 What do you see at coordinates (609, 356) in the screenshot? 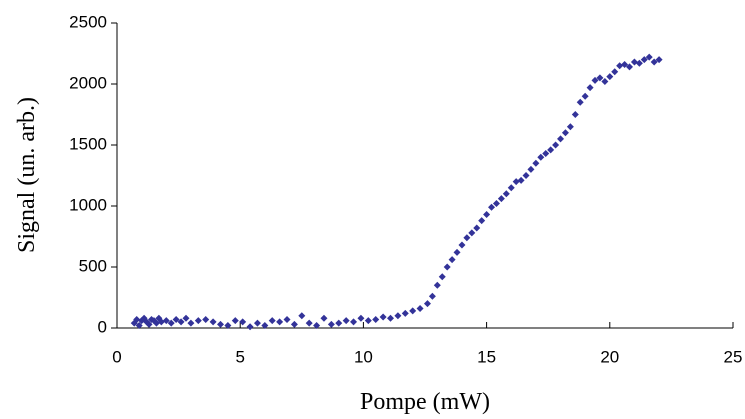
I see `x-tick-label: 20` at bounding box center [609, 356].